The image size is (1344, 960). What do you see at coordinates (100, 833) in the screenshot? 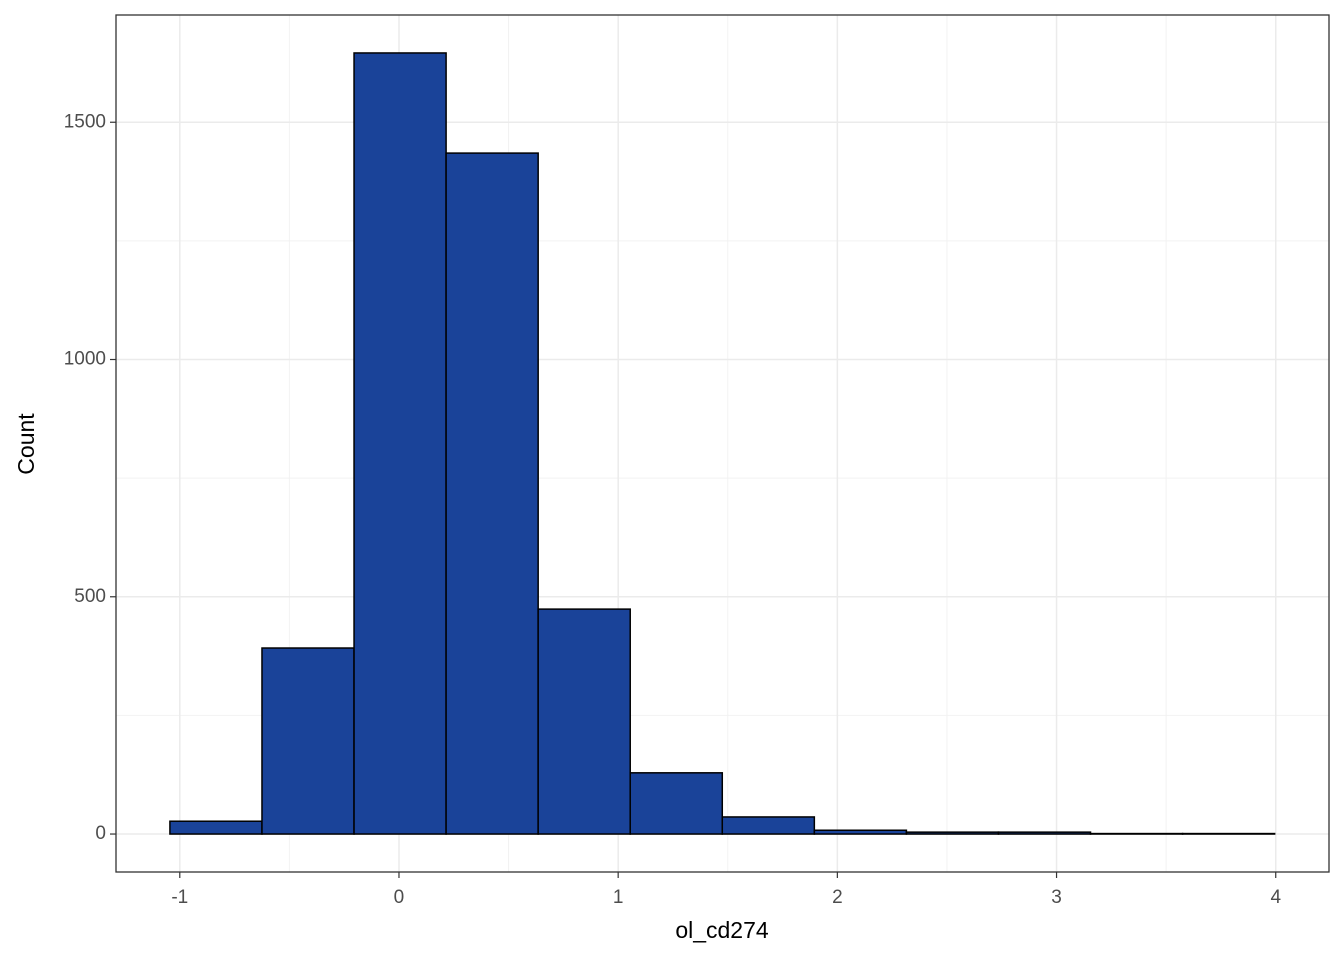
I see `y-tick-label: 0` at bounding box center [100, 833].